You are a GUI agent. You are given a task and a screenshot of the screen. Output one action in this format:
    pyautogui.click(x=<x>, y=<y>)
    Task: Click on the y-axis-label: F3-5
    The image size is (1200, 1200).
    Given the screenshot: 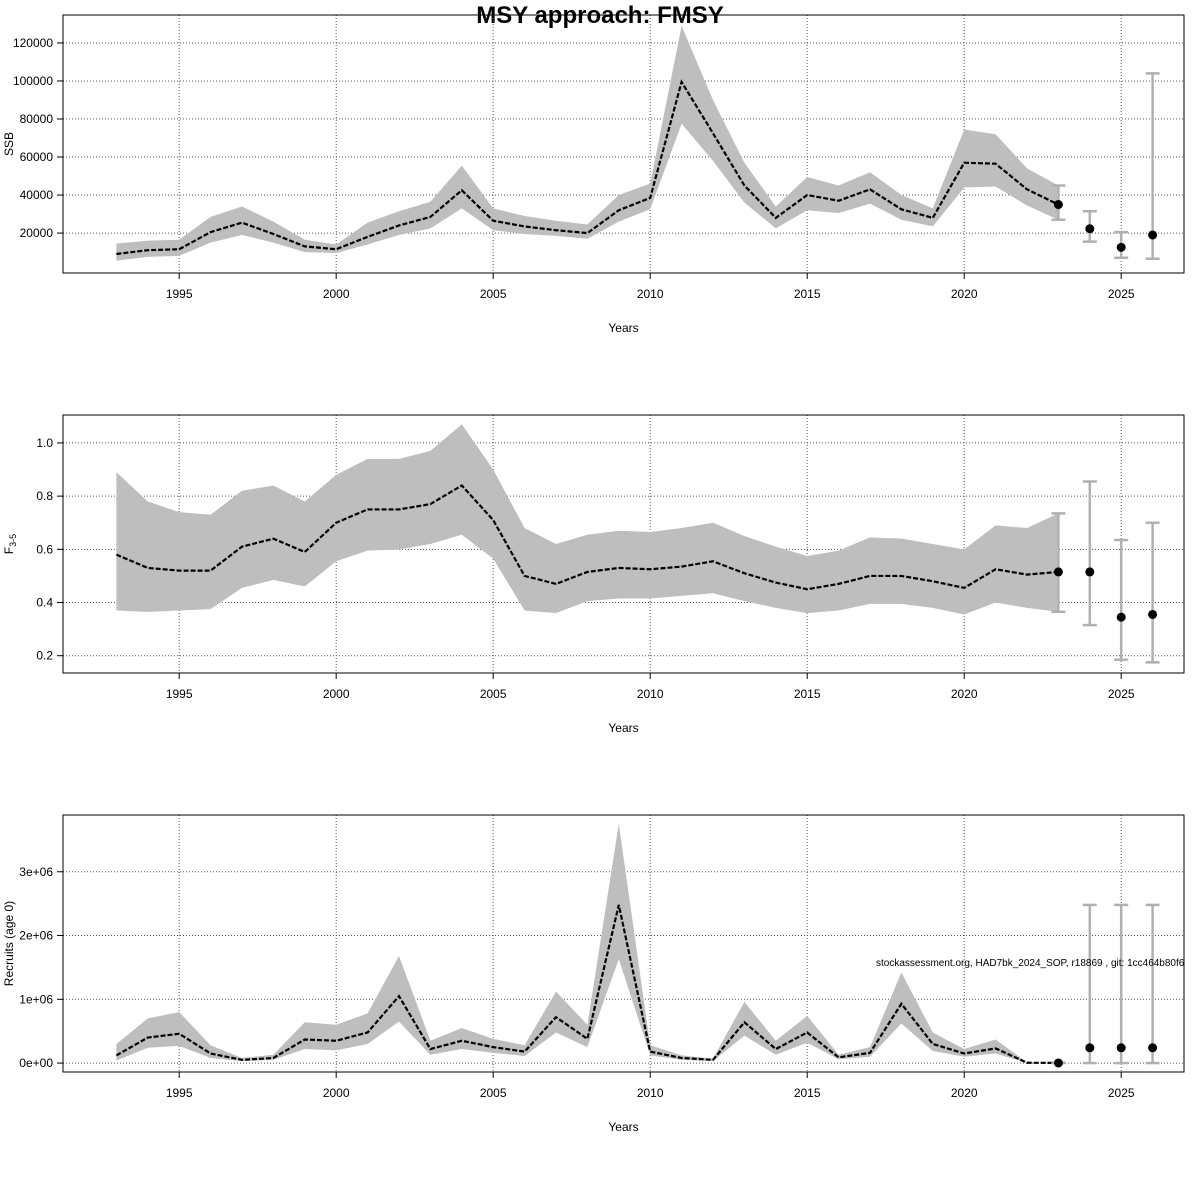 What is the action you would take?
    pyautogui.click(x=10, y=544)
    